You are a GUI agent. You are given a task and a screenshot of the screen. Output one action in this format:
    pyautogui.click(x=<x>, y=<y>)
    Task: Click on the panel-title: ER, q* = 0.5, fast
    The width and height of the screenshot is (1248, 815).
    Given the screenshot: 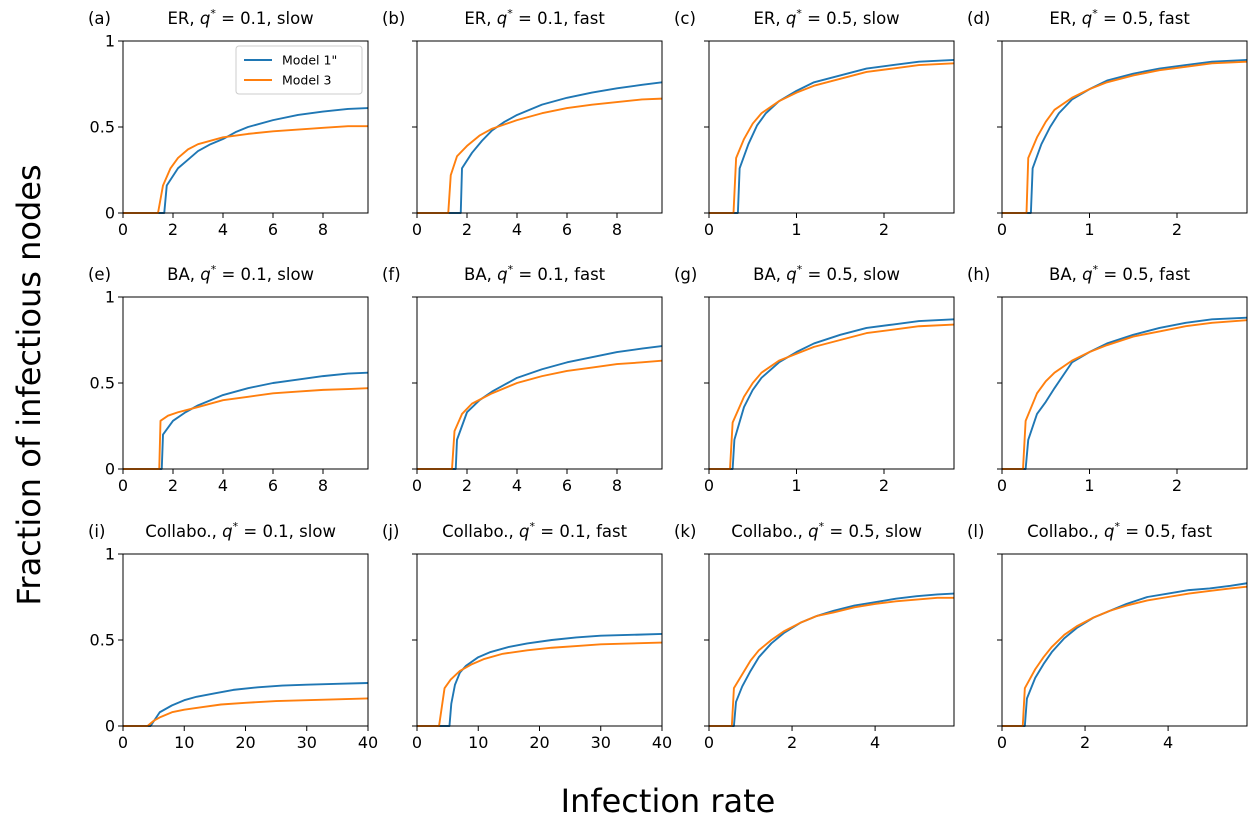 What is the action you would take?
    pyautogui.click(x=1119, y=17)
    